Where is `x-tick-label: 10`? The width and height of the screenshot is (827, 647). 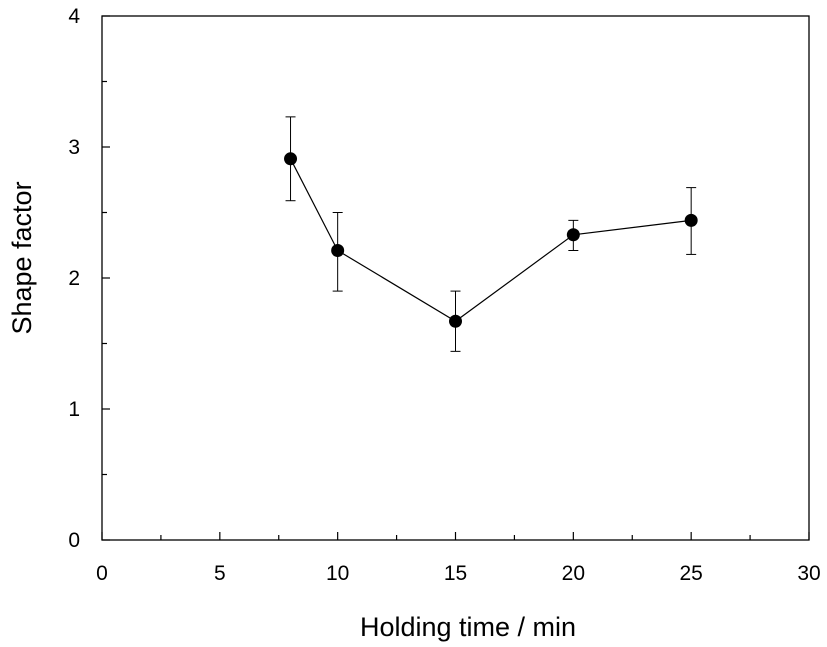 x-tick-label: 10 is located at coordinates (337, 573).